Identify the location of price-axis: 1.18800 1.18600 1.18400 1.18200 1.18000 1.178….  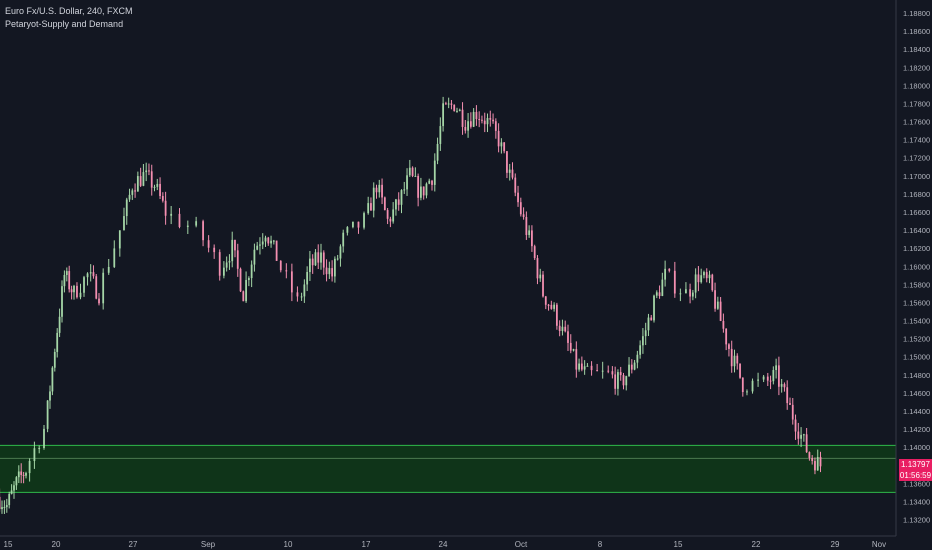
(916, 266).